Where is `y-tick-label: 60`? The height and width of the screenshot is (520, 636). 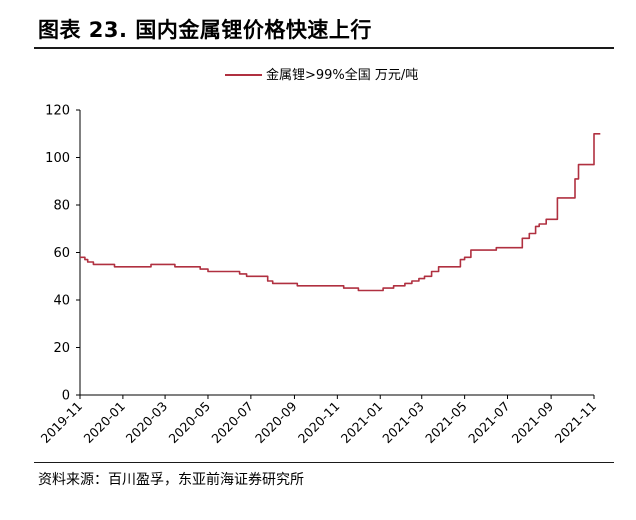 y-tick-label: 60 is located at coordinates (61, 253).